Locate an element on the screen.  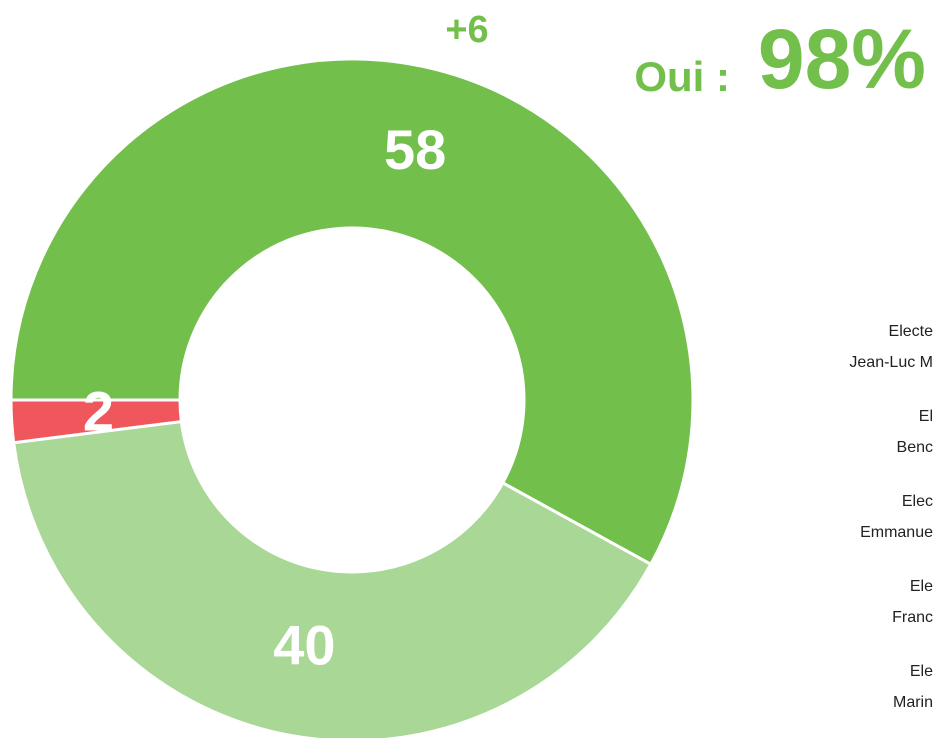
legend-text: Jean-Luc M is located at coordinates (891, 362).